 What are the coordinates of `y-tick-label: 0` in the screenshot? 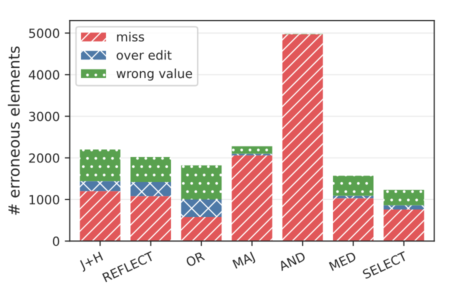 It's located at (56, 241).